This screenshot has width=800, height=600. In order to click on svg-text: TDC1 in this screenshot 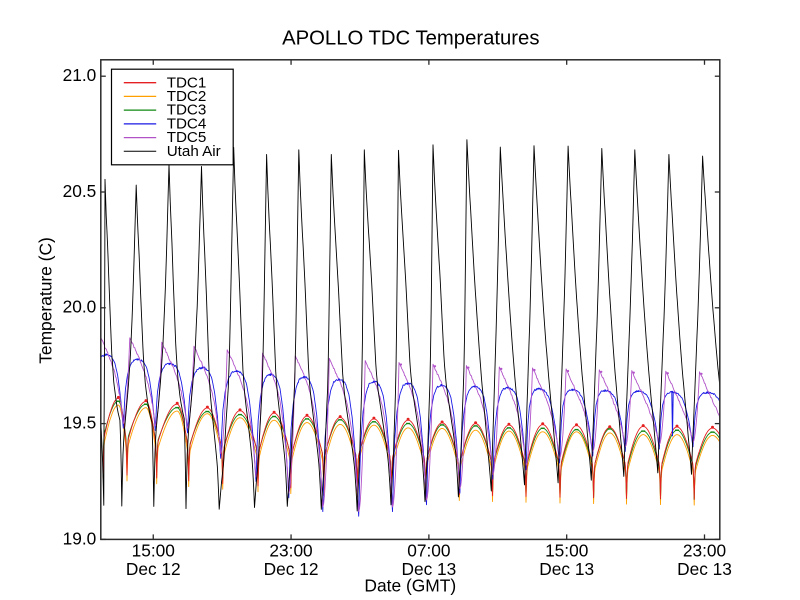, I will do `click(187, 82)`.